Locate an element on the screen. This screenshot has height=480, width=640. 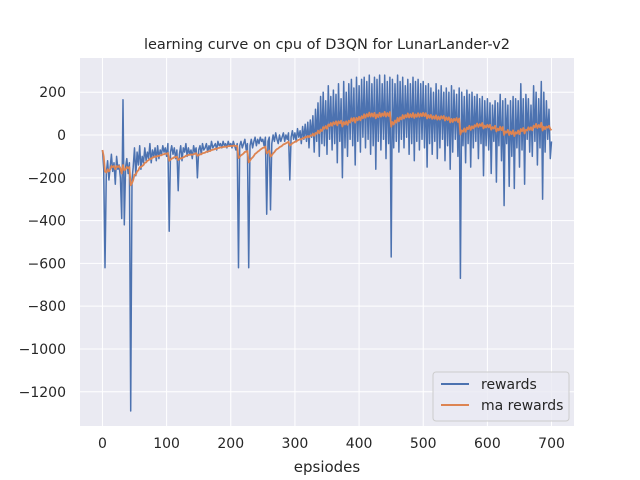
x-axis-label: epsiodes is located at coordinates (327, 467).